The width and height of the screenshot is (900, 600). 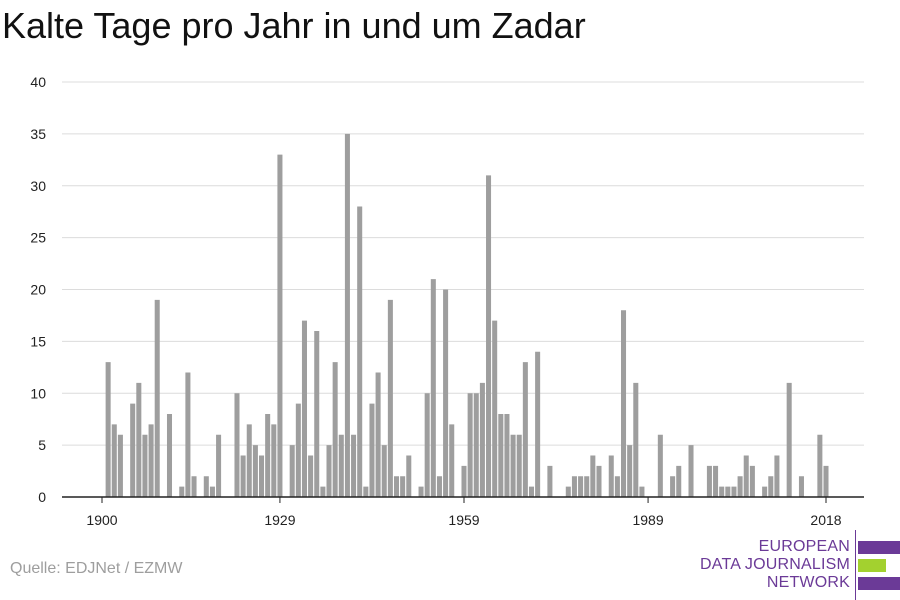 What do you see at coordinates (808, 582) in the screenshot?
I see `logo-line-3: NETWORK` at bounding box center [808, 582].